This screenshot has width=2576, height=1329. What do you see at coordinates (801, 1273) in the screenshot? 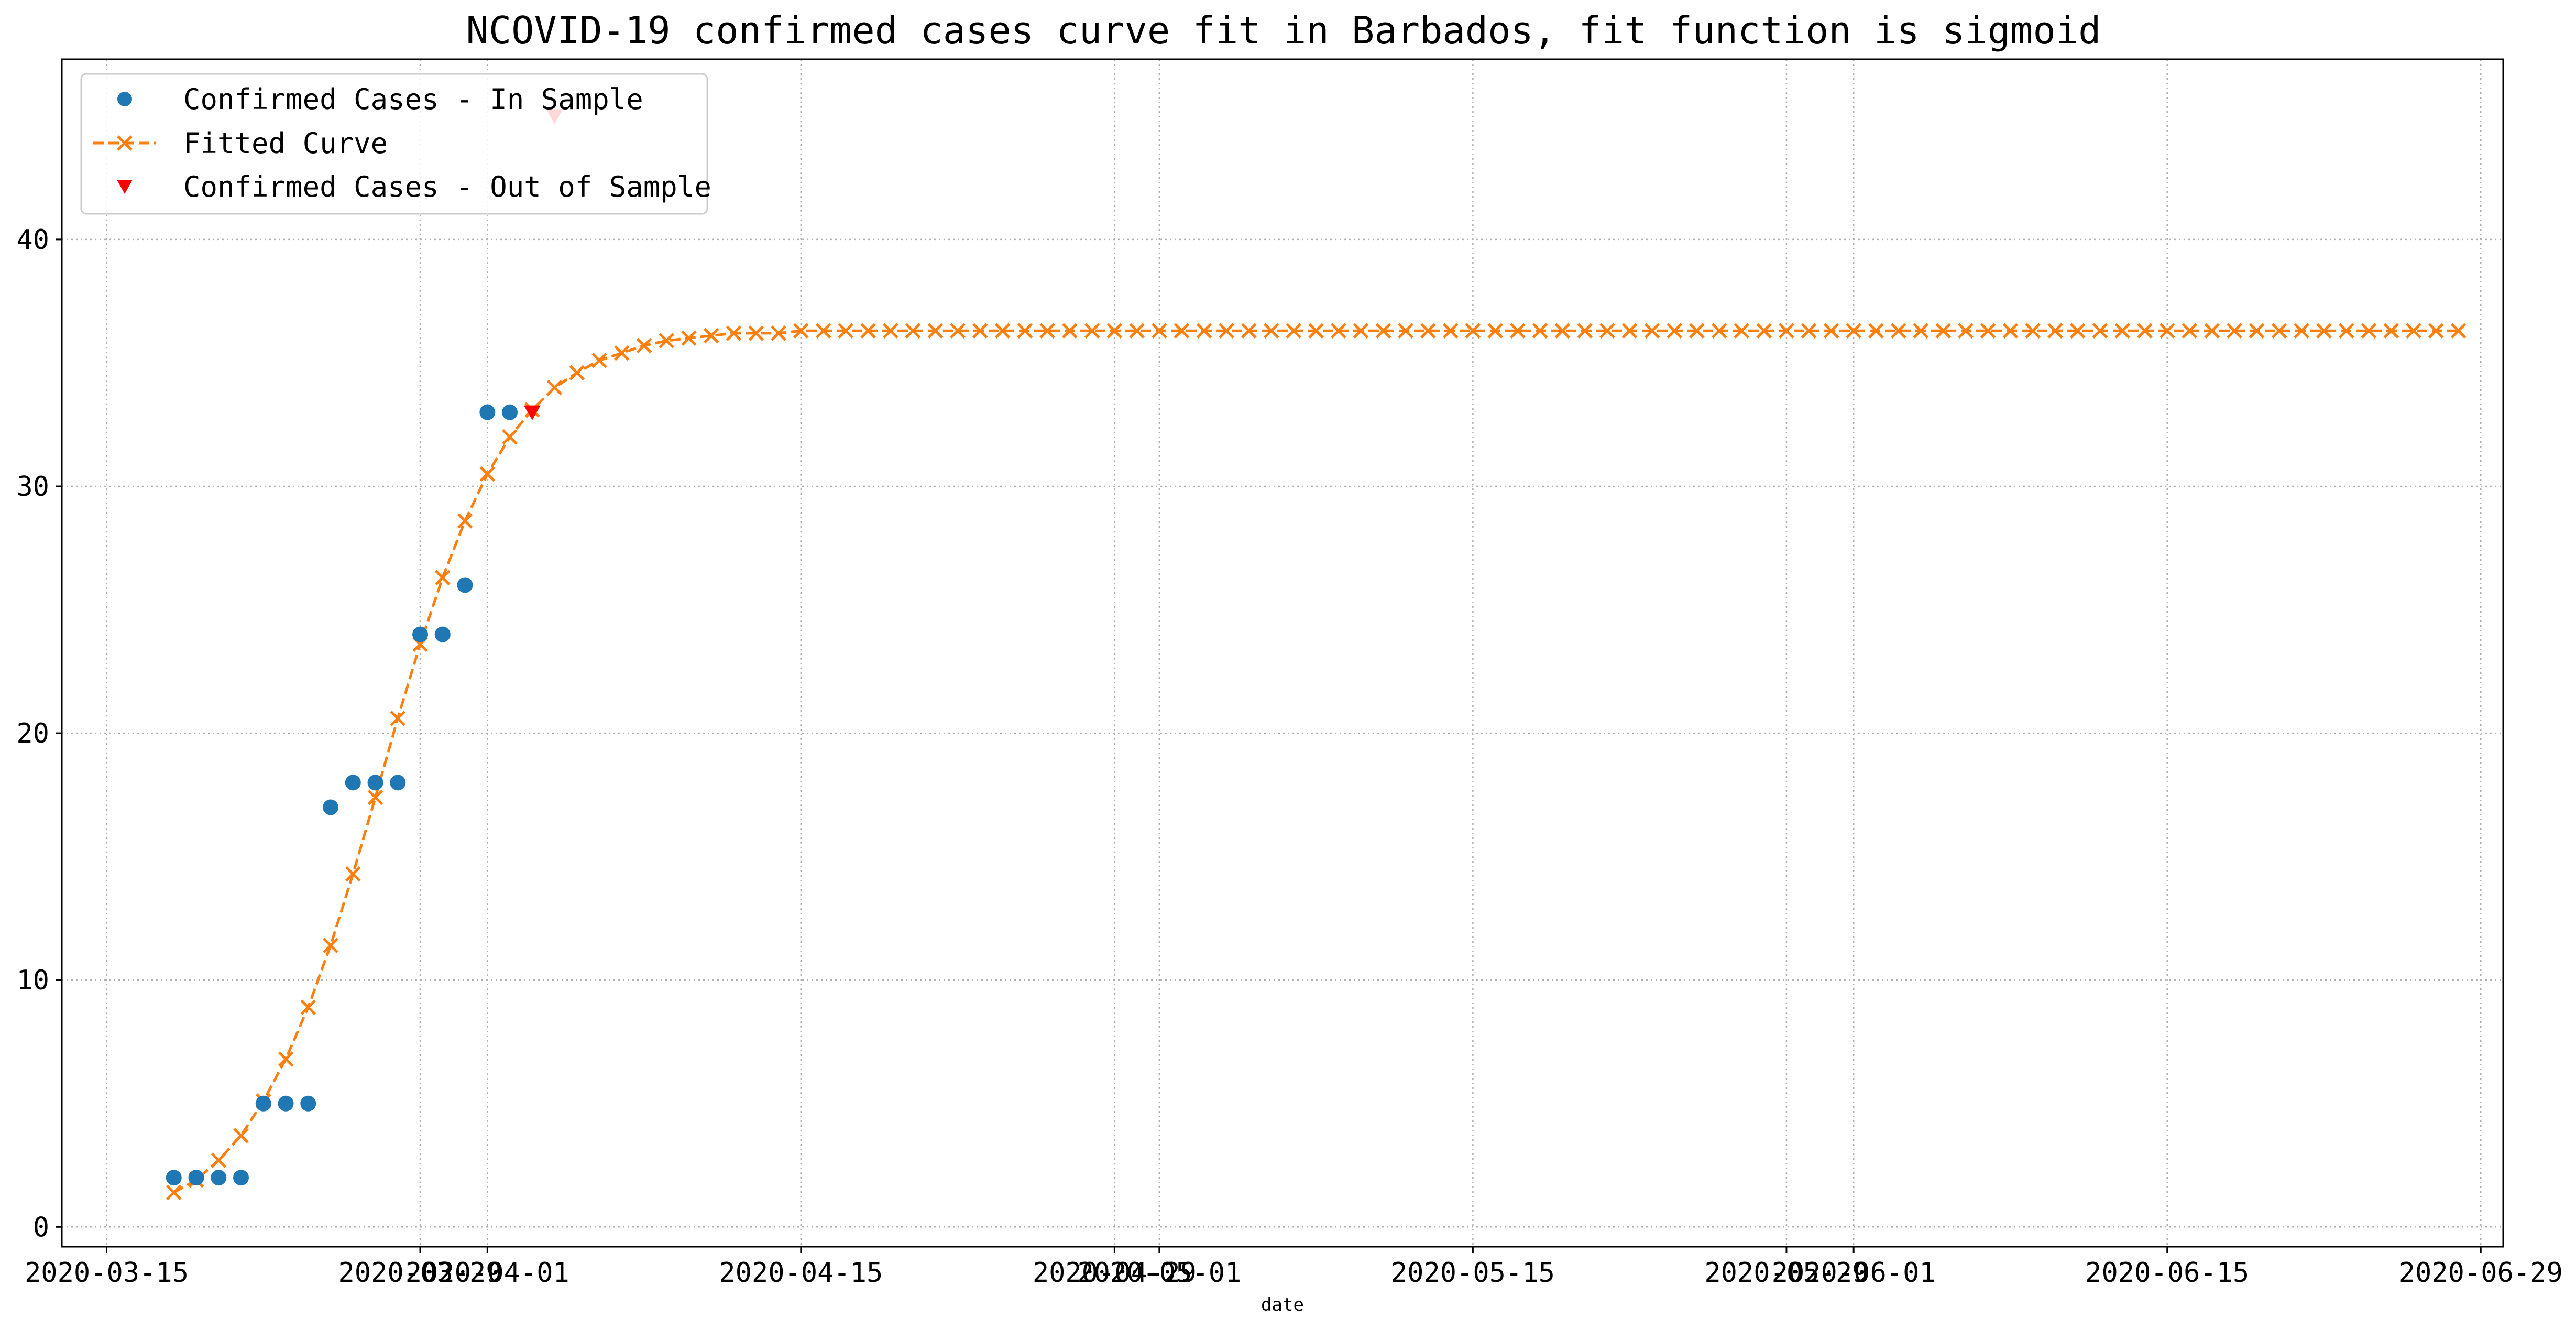
I see `x-tick-label: 2020-04-15` at bounding box center [801, 1273].